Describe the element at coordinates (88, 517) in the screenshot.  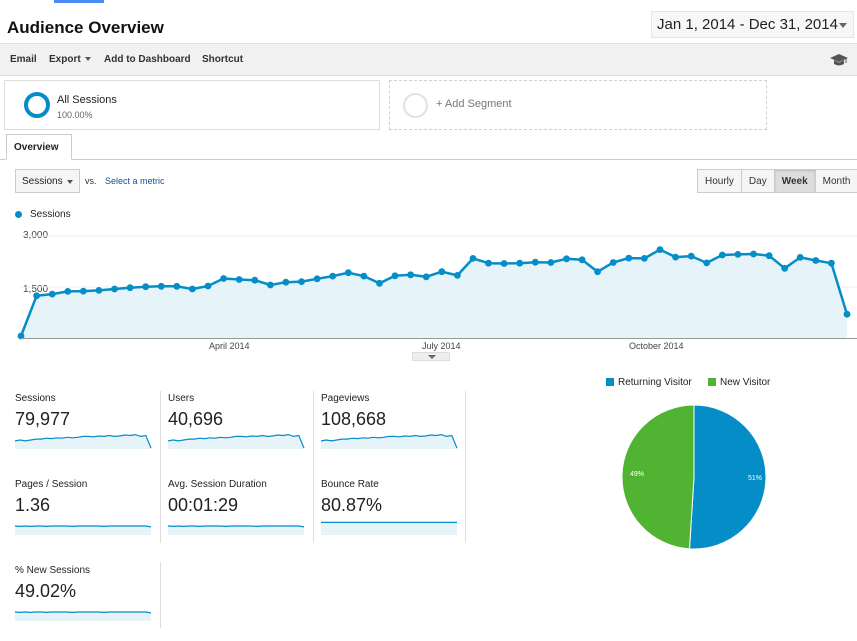
I see `metric-pages-per-session: Pages / Session 1.36` at that location.